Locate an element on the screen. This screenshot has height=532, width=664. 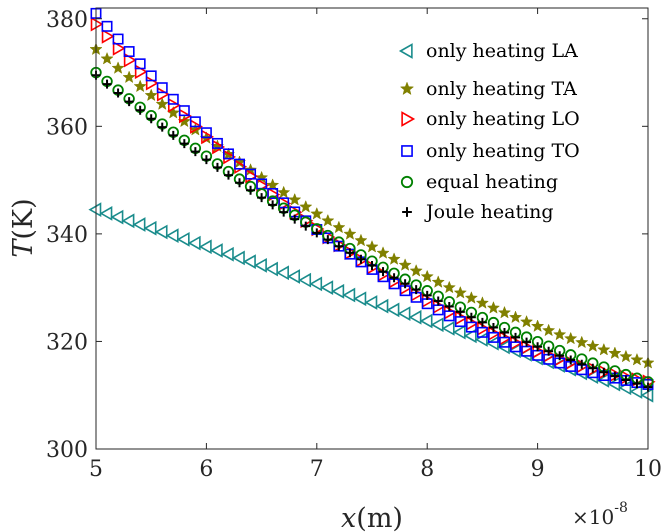
x-tick-label-2: 7 is located at coordinates (317, 469).